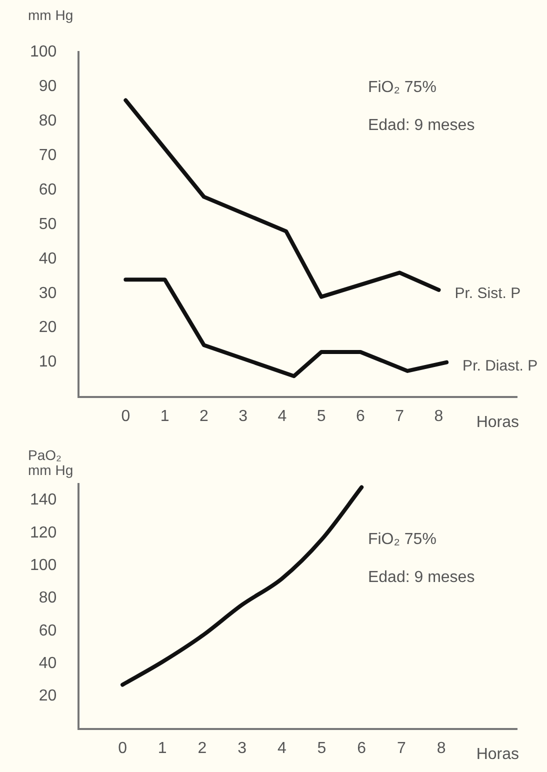 This screenshot has height=772, width=547. What do you see at coordinates (242, 586) in the screenshot?
I see `line-series` at bounding box center [242, 586].